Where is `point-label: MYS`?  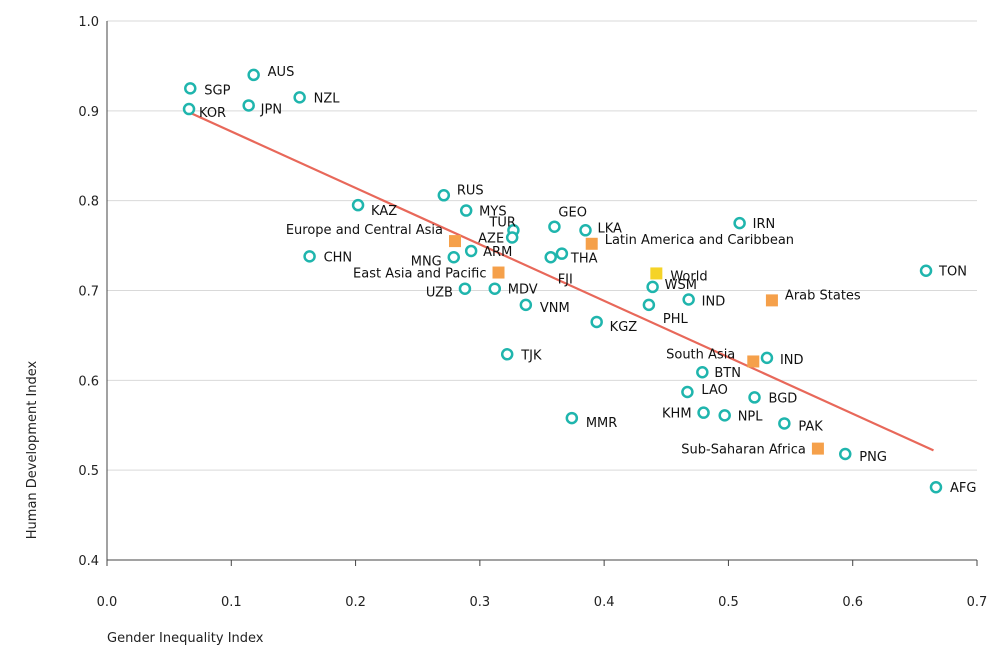
point-label: MYS is located at coordinates (492, 212).